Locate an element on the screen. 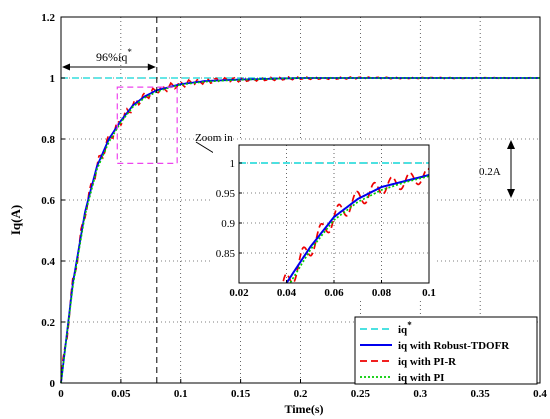 The height and width of the screenshot is (419, 550). y-tick-label: 0.8 is located at coordinates (48, 140).